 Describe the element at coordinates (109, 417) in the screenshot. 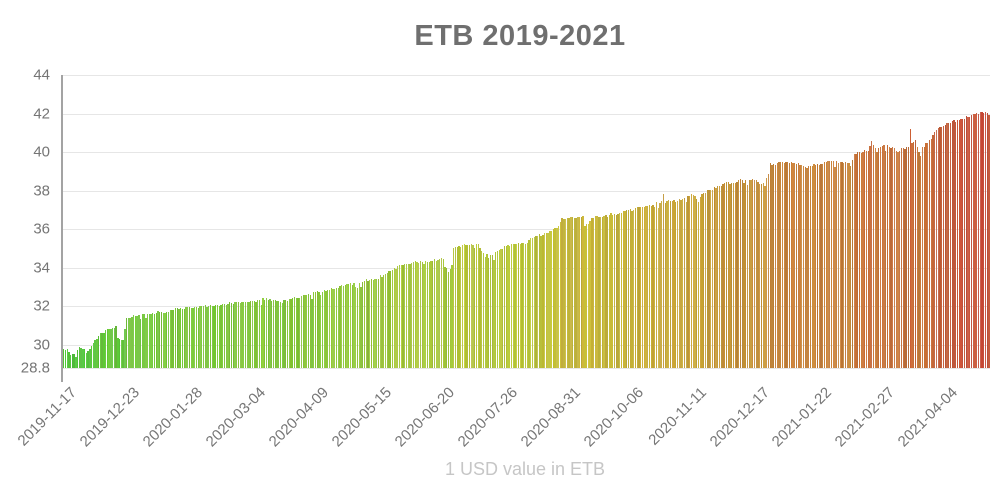

I see `x-axis-tick-label: 2019-12-23` at that location.